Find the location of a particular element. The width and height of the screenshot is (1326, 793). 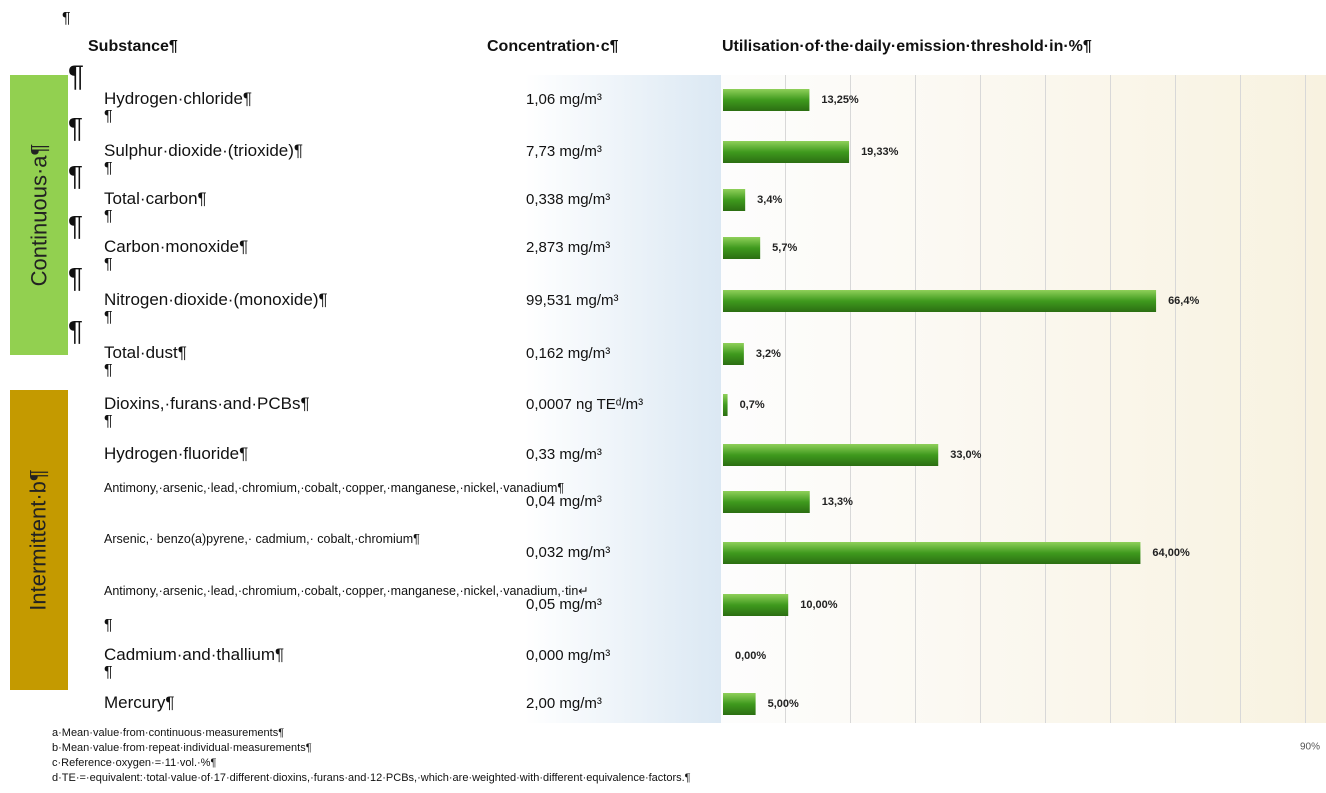

bar-label: 5,7% is located at coordinates (784, 248).